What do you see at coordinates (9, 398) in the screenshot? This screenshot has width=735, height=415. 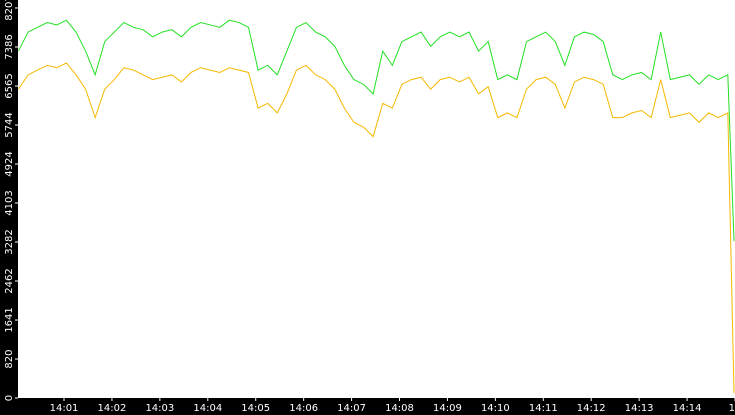 I see `y-tick-label: 0` at bounding box center [9, 398].